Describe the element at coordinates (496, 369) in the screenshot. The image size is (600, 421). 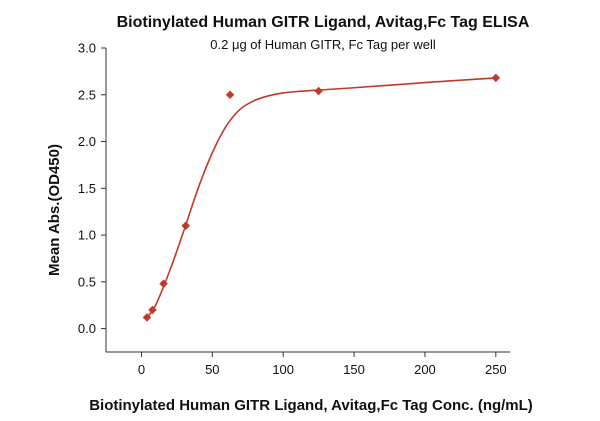
I see `x-tick-label: 250` at that location.